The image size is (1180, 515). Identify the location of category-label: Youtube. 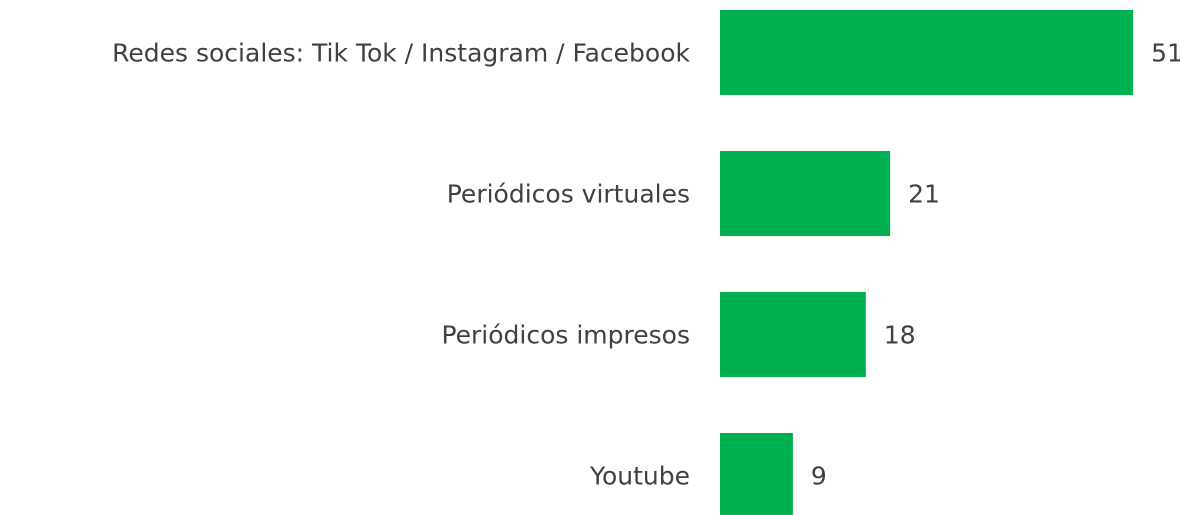
(639, 476).